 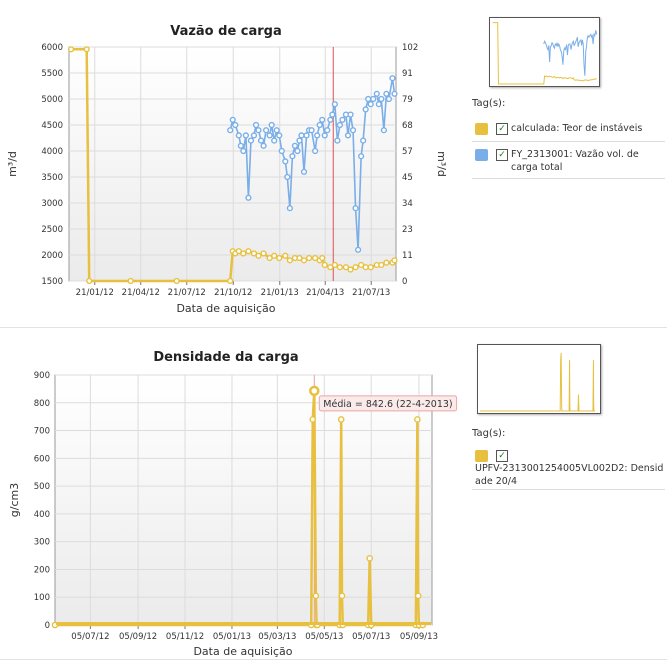 I want to click on panel-divider, so click(x=333, y=327).